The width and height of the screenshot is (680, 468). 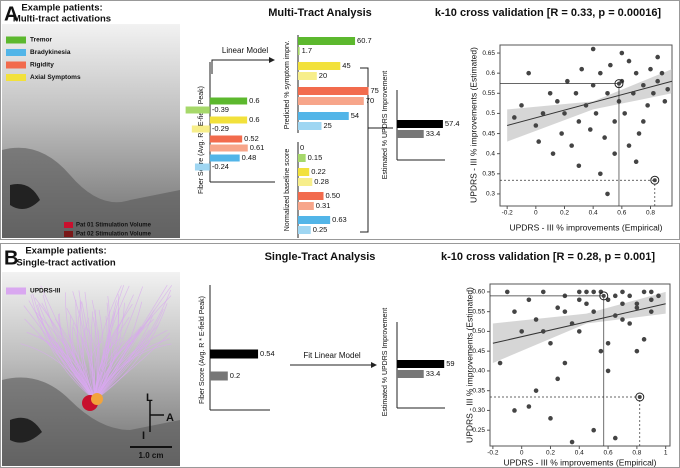 What do you see at coordinates (478, 390) in the screenshot?
I see `y-tick-label: 0.35` at bounding box center [478, 390].